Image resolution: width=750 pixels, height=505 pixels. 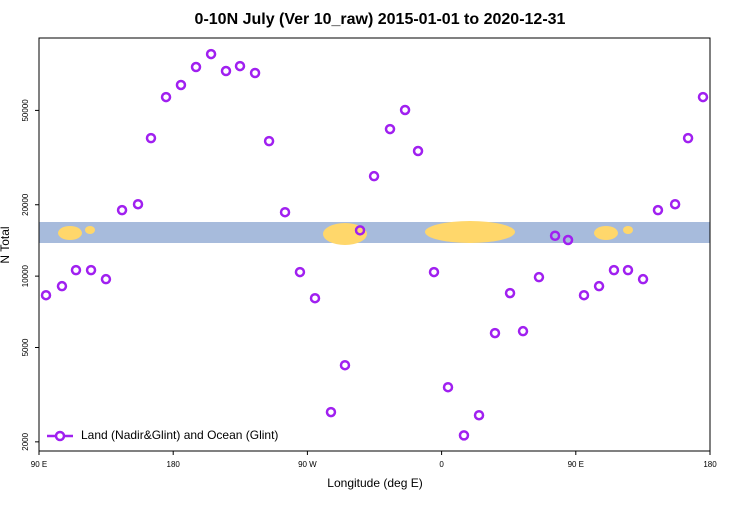 I want to click on legend-label: Land (Nadir&Glint) and Ocean (Glint), so click(x=179, y=435).